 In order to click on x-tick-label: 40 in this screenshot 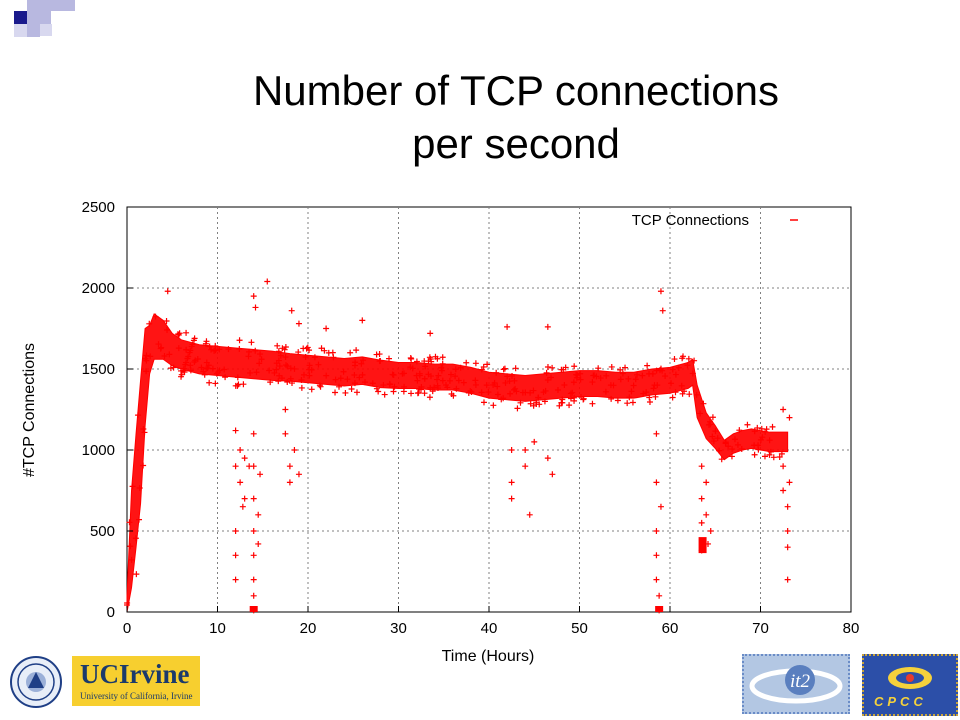, I will do `click(489, 628)`.